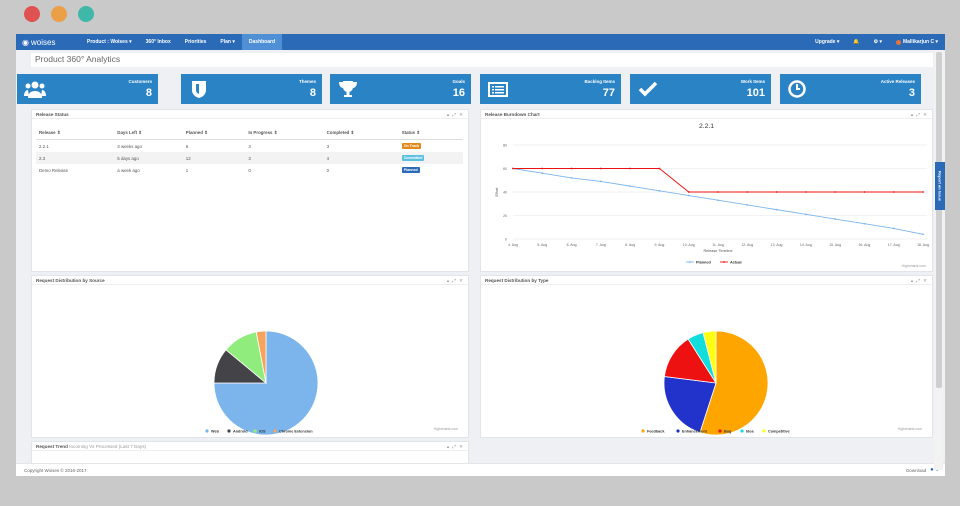 The height and width of the screenshot is (506, 960). Describe the element at coordinates (86, 14) in the screenshot. I see `maximize-window-dot` at that location.